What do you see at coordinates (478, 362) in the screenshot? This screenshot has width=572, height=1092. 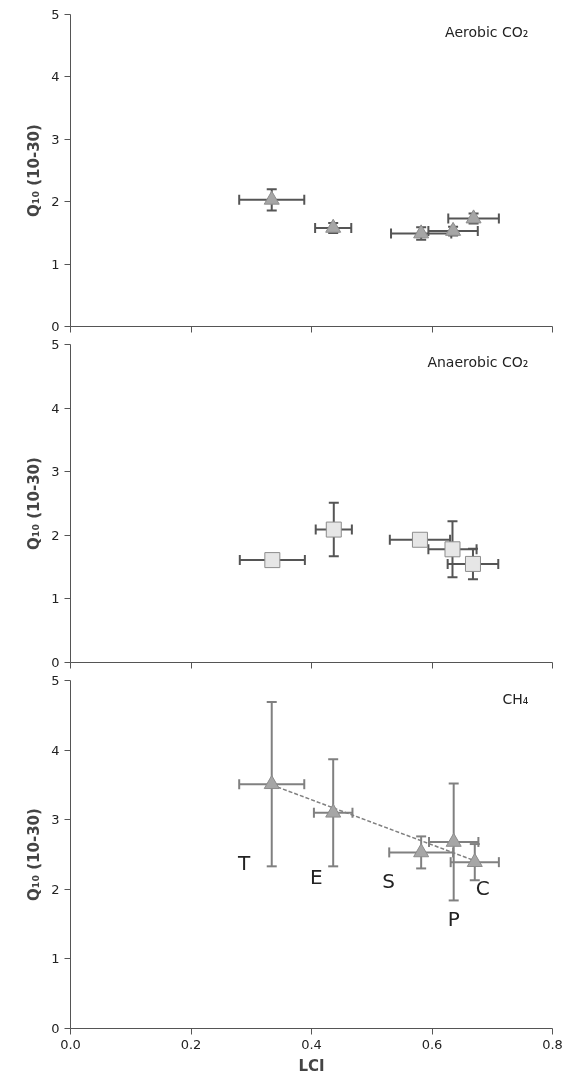 I see `text: Anaerobic CO₂` at bounding box center [478, 362].